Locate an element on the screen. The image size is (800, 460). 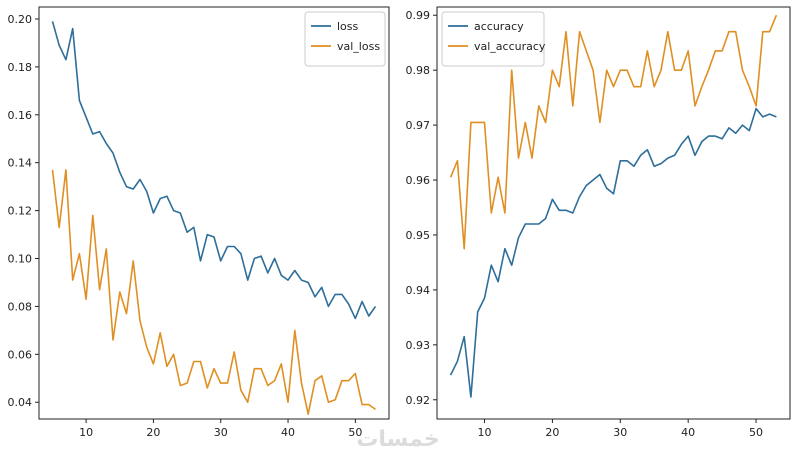
y-tick-label: 0.92 is located at coordinates (418, 400).